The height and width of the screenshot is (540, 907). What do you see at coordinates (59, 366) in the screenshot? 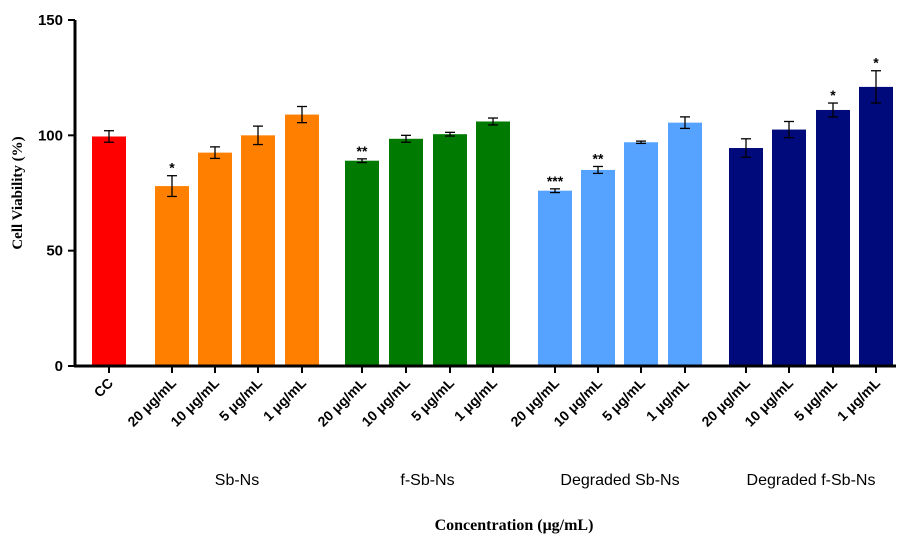
I see `y-tick-label: 0` at bounding box center [59, 366].